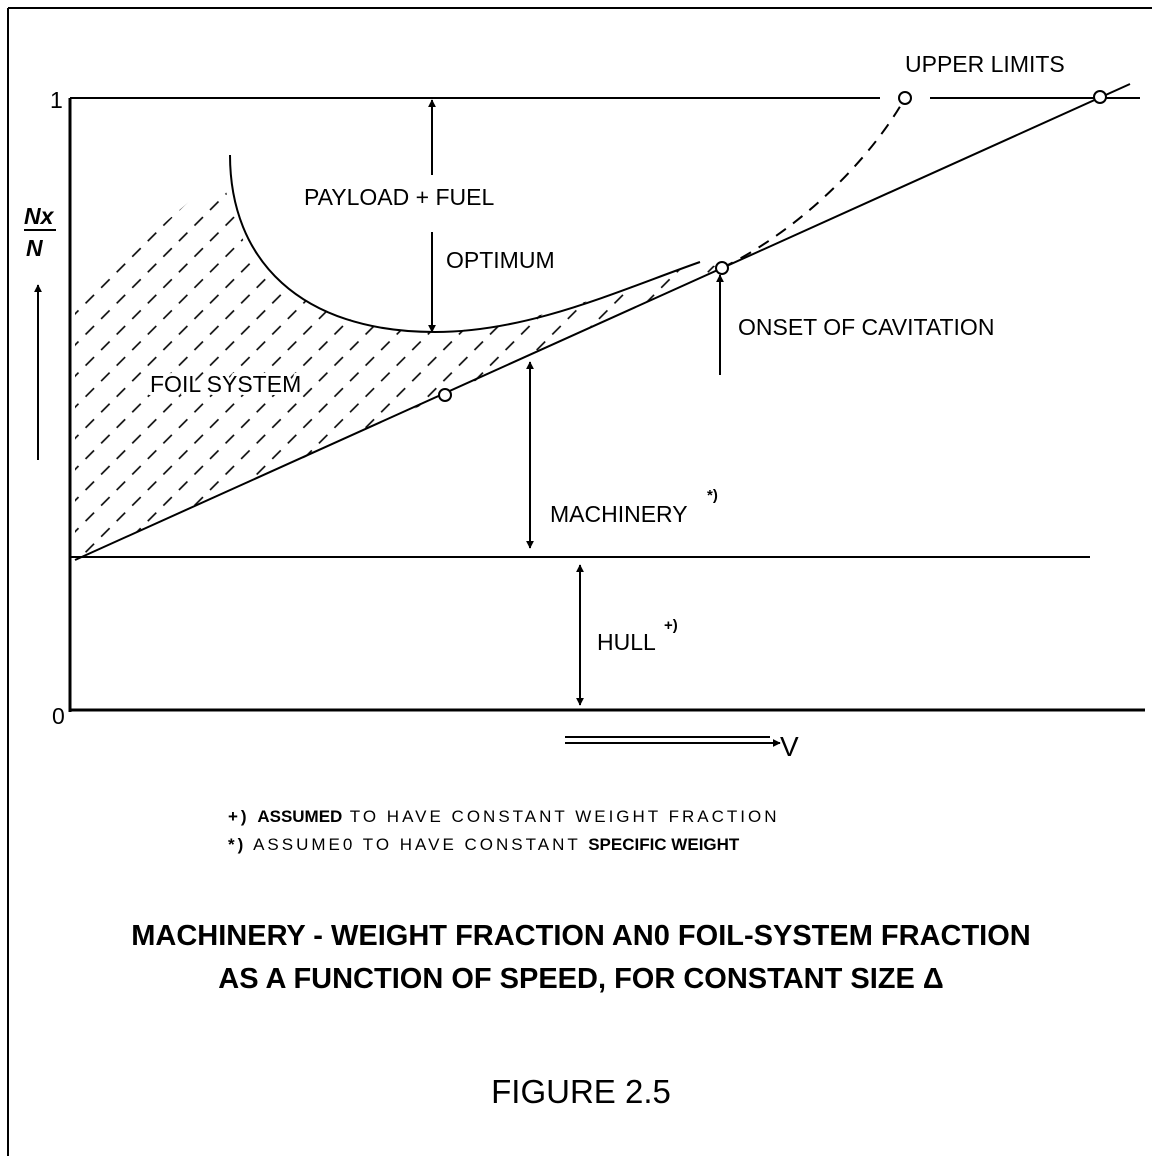  What do you see at coordinates (237, 844) in the screenshot?
I see `note-mark: *)` at bounding box center [237, 844].